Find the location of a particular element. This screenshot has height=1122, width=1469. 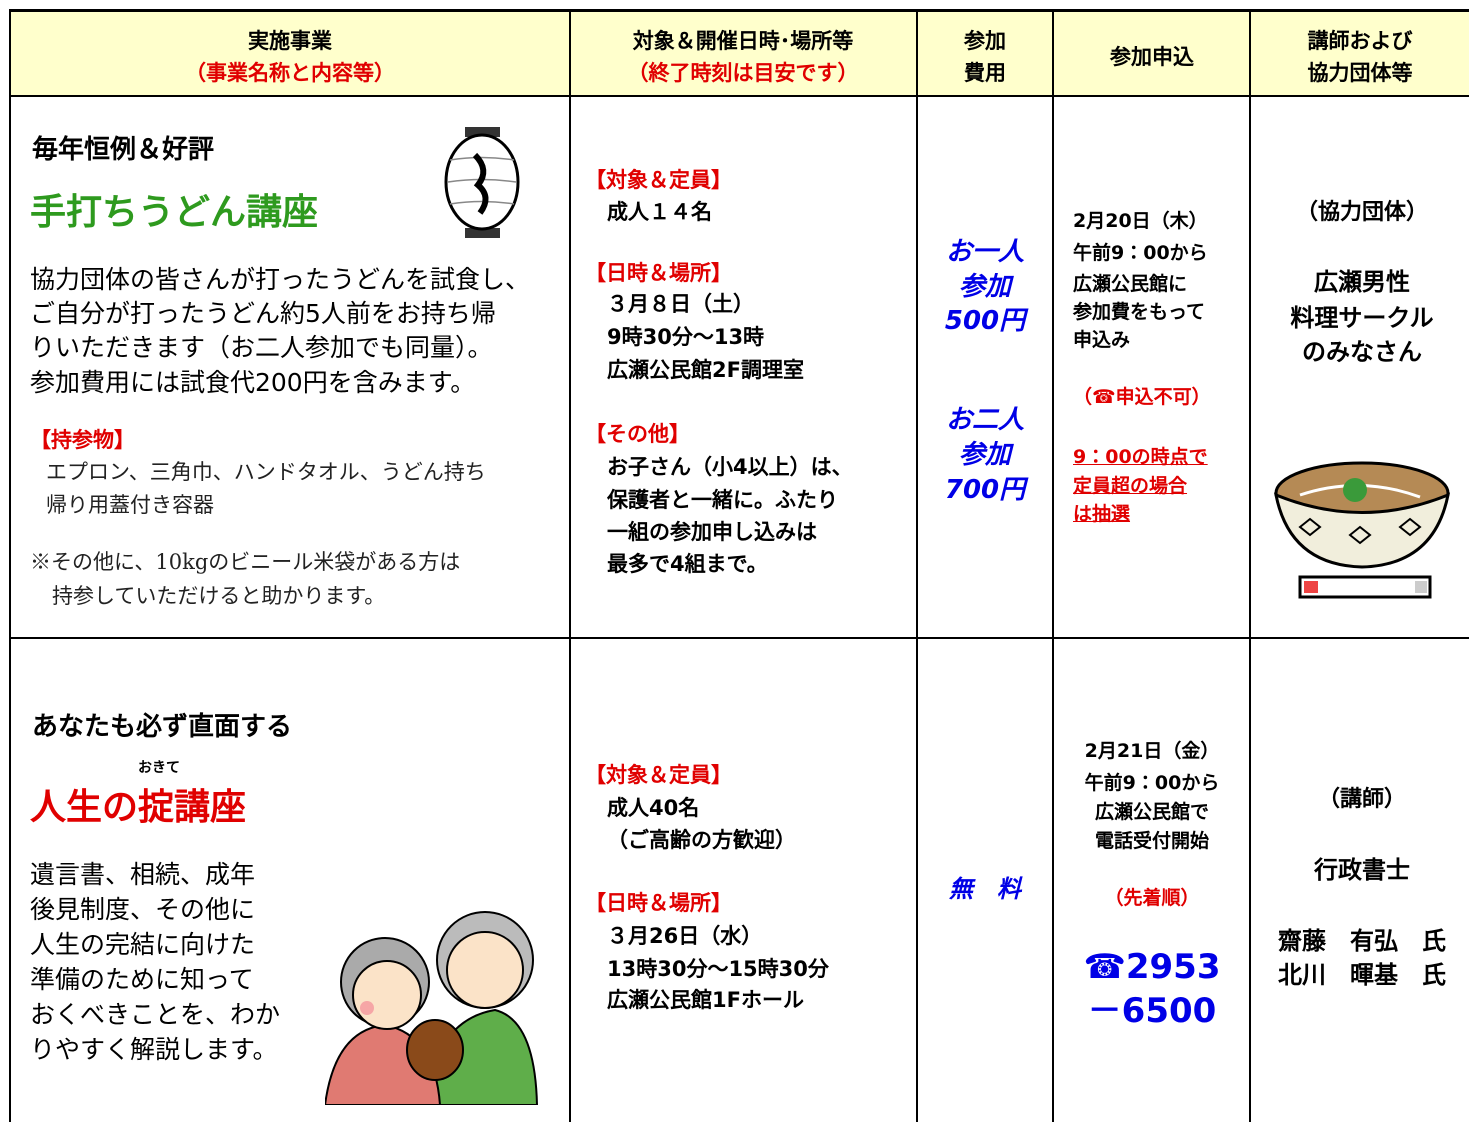

apply: 2月20日（木） is located at coordinates (1140, 221).